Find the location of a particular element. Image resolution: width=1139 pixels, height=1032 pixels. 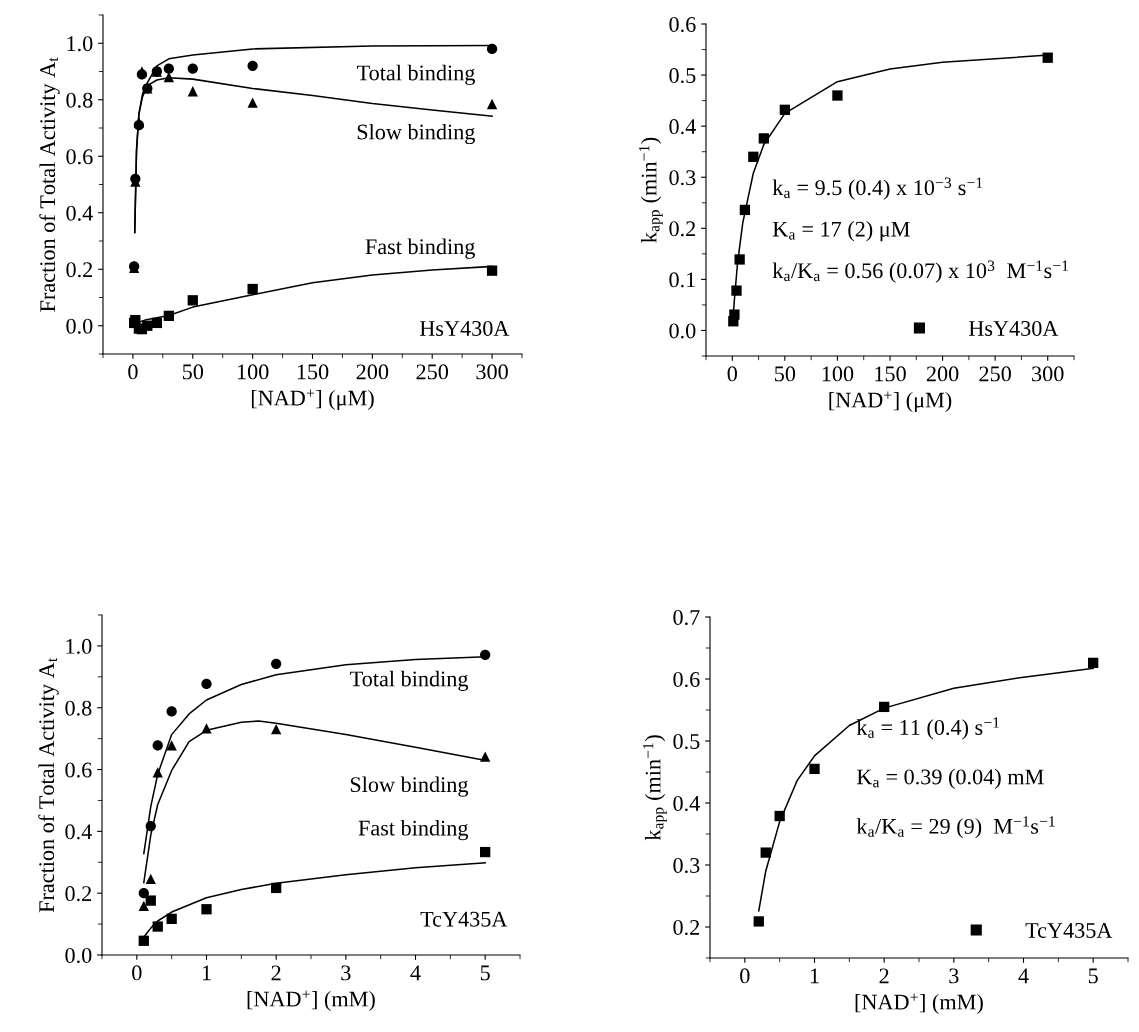

legend-label: HsY430A is located at coordinates (1013, 328).